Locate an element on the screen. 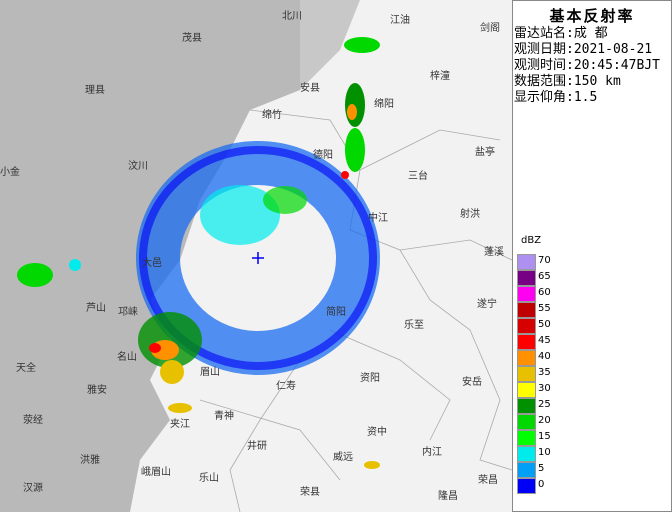  place-label: 仁寿 is located at coordinates (286, 385).